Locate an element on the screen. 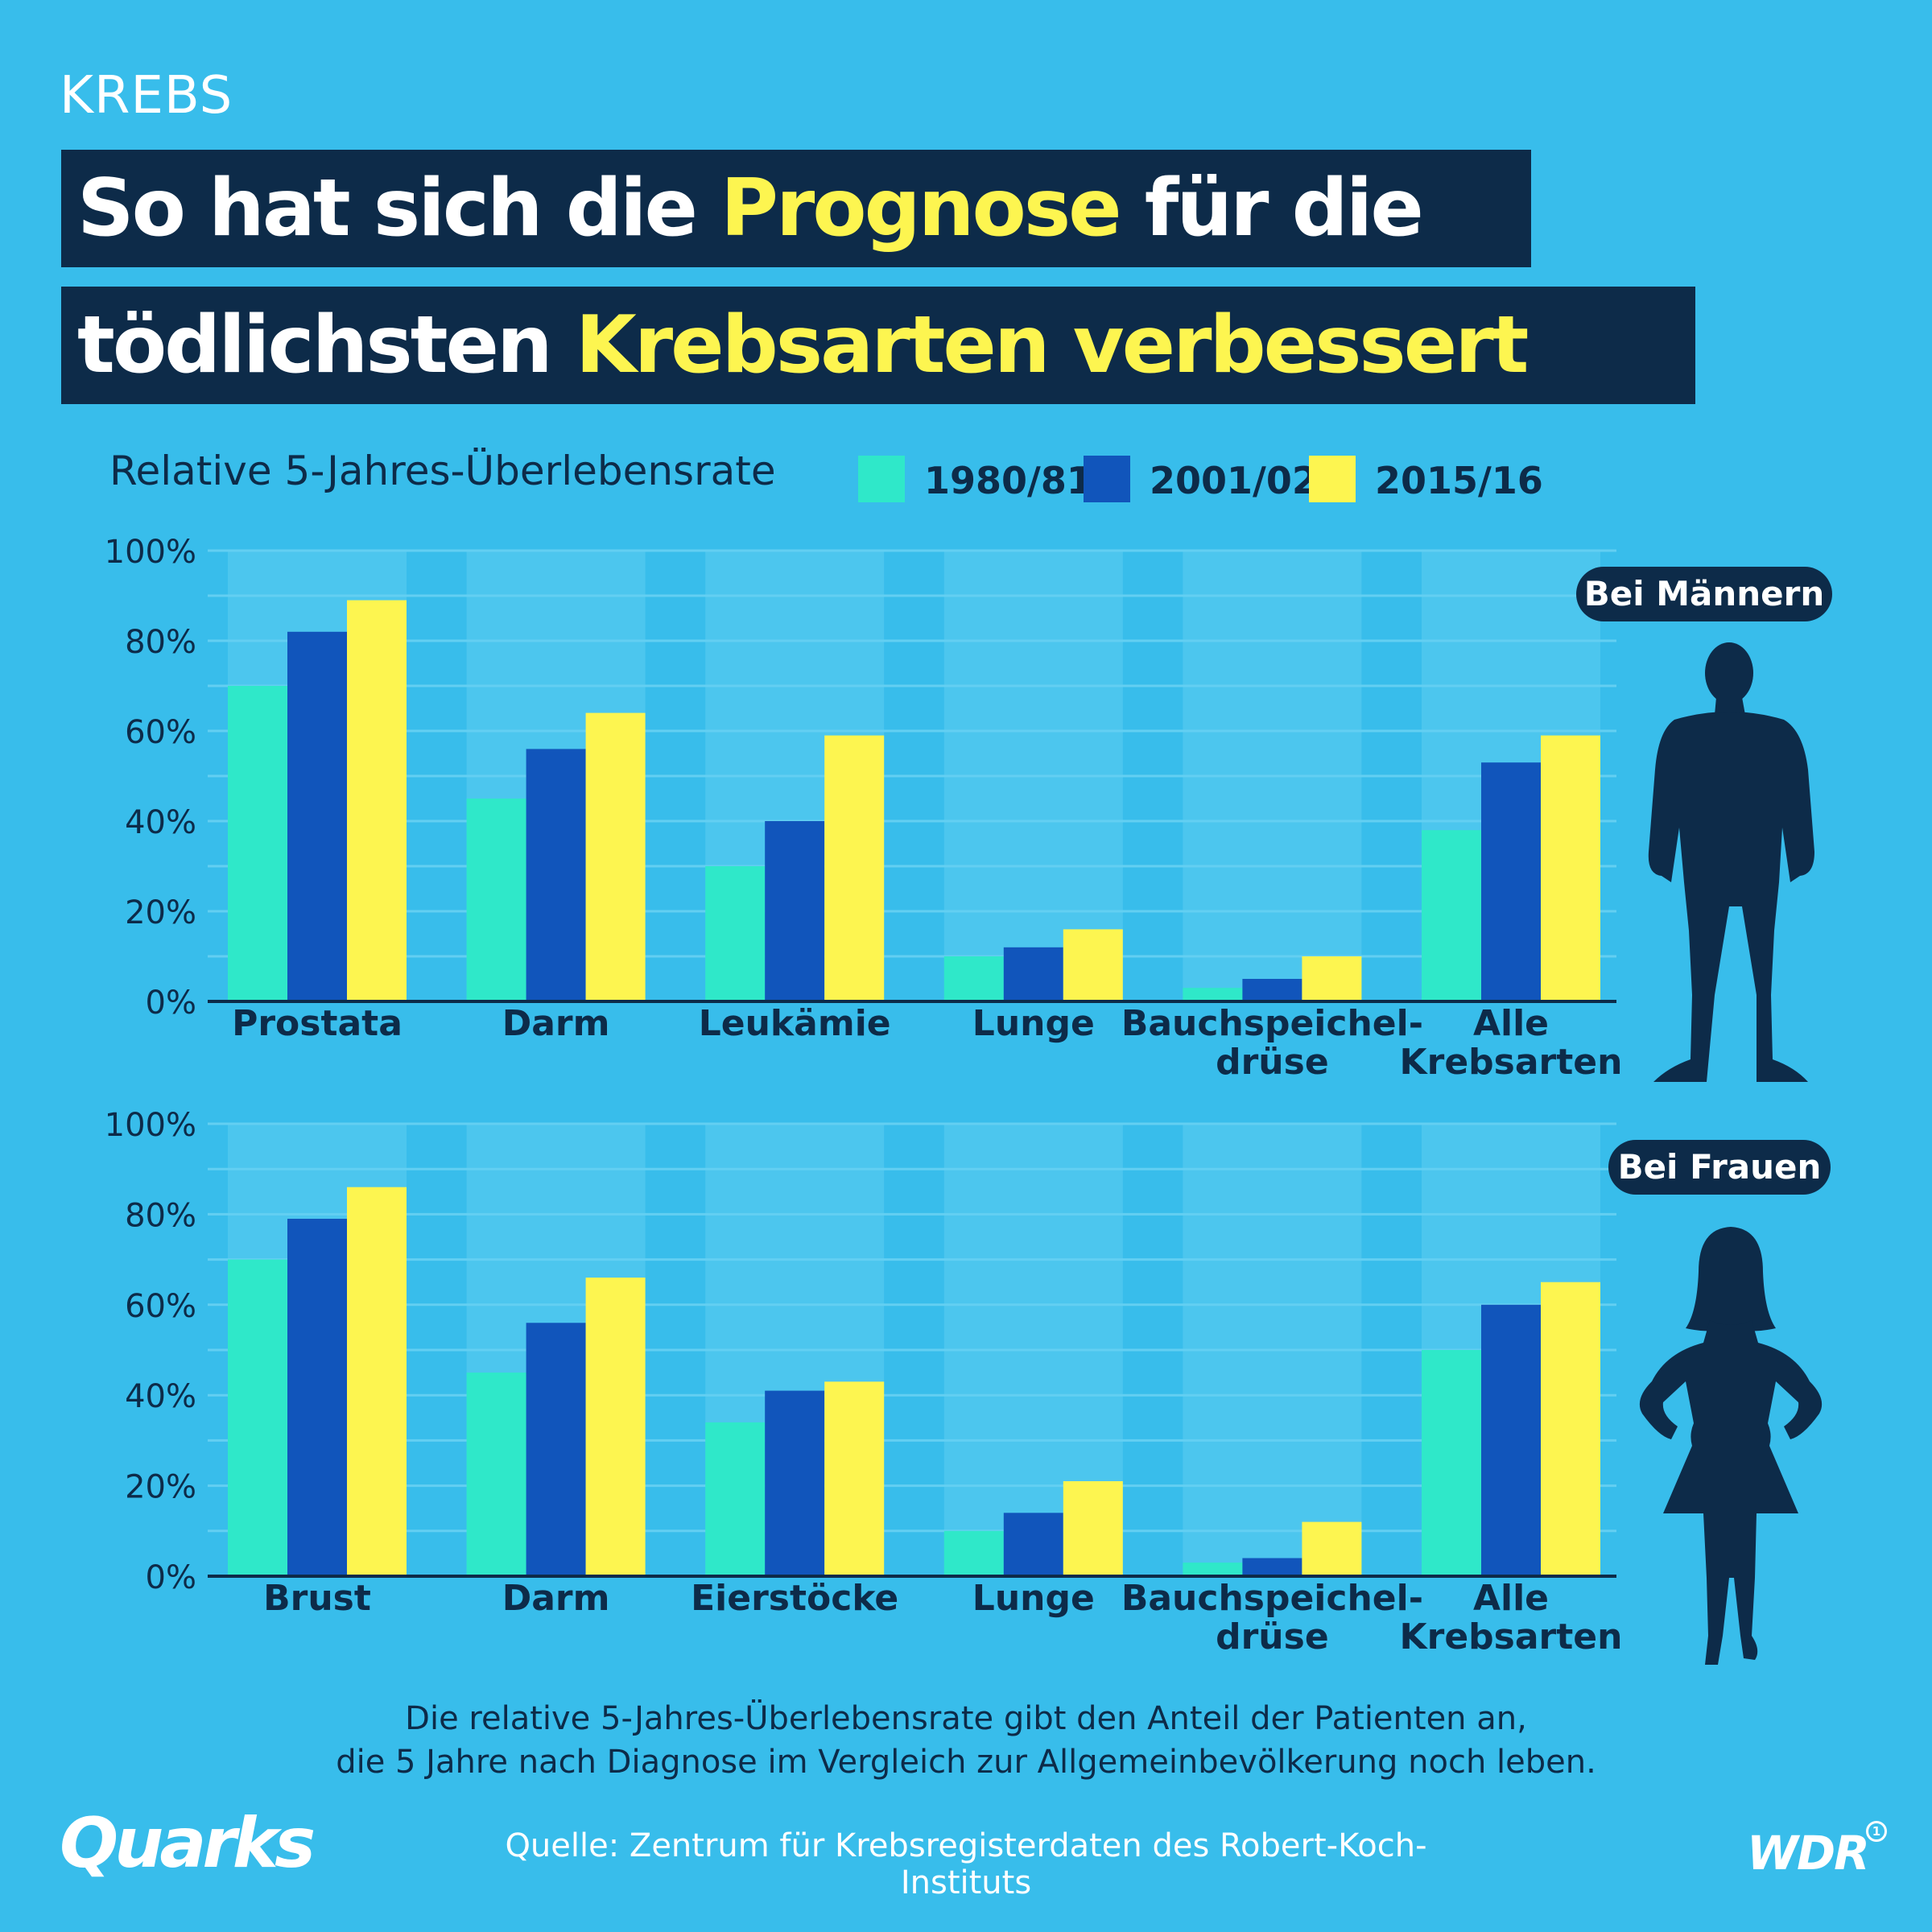 This screenshot has height=1932, width=1932. title-line-2-highlight: Krebsarten verbessert is located at coordinates (1052, 345).